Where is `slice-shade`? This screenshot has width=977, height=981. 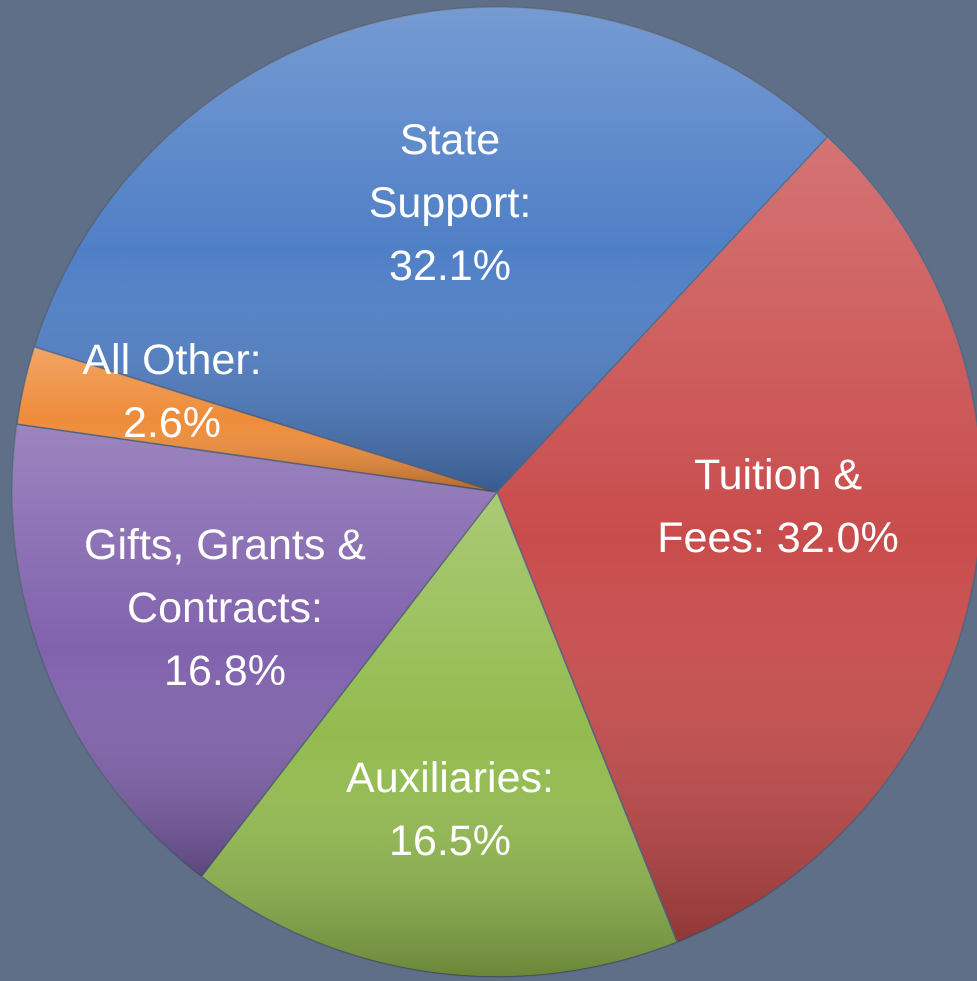
slice-shade is located at coordinates (257, 419).